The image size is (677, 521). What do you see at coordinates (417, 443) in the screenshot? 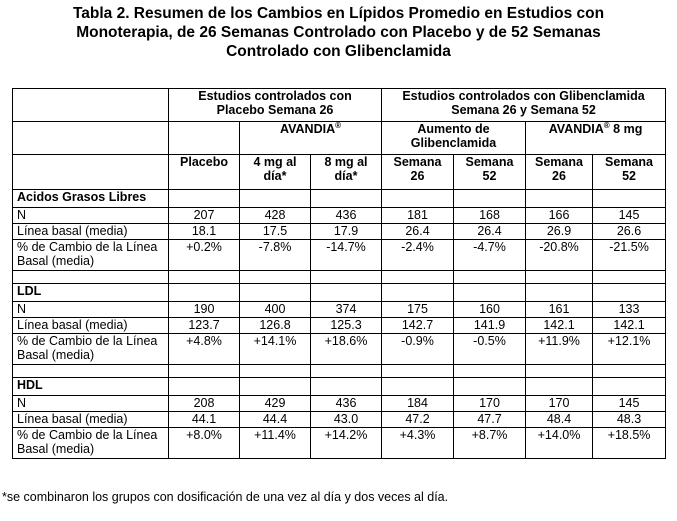
I see `value-cell: +4.3%` at bounding box center [417, 443].